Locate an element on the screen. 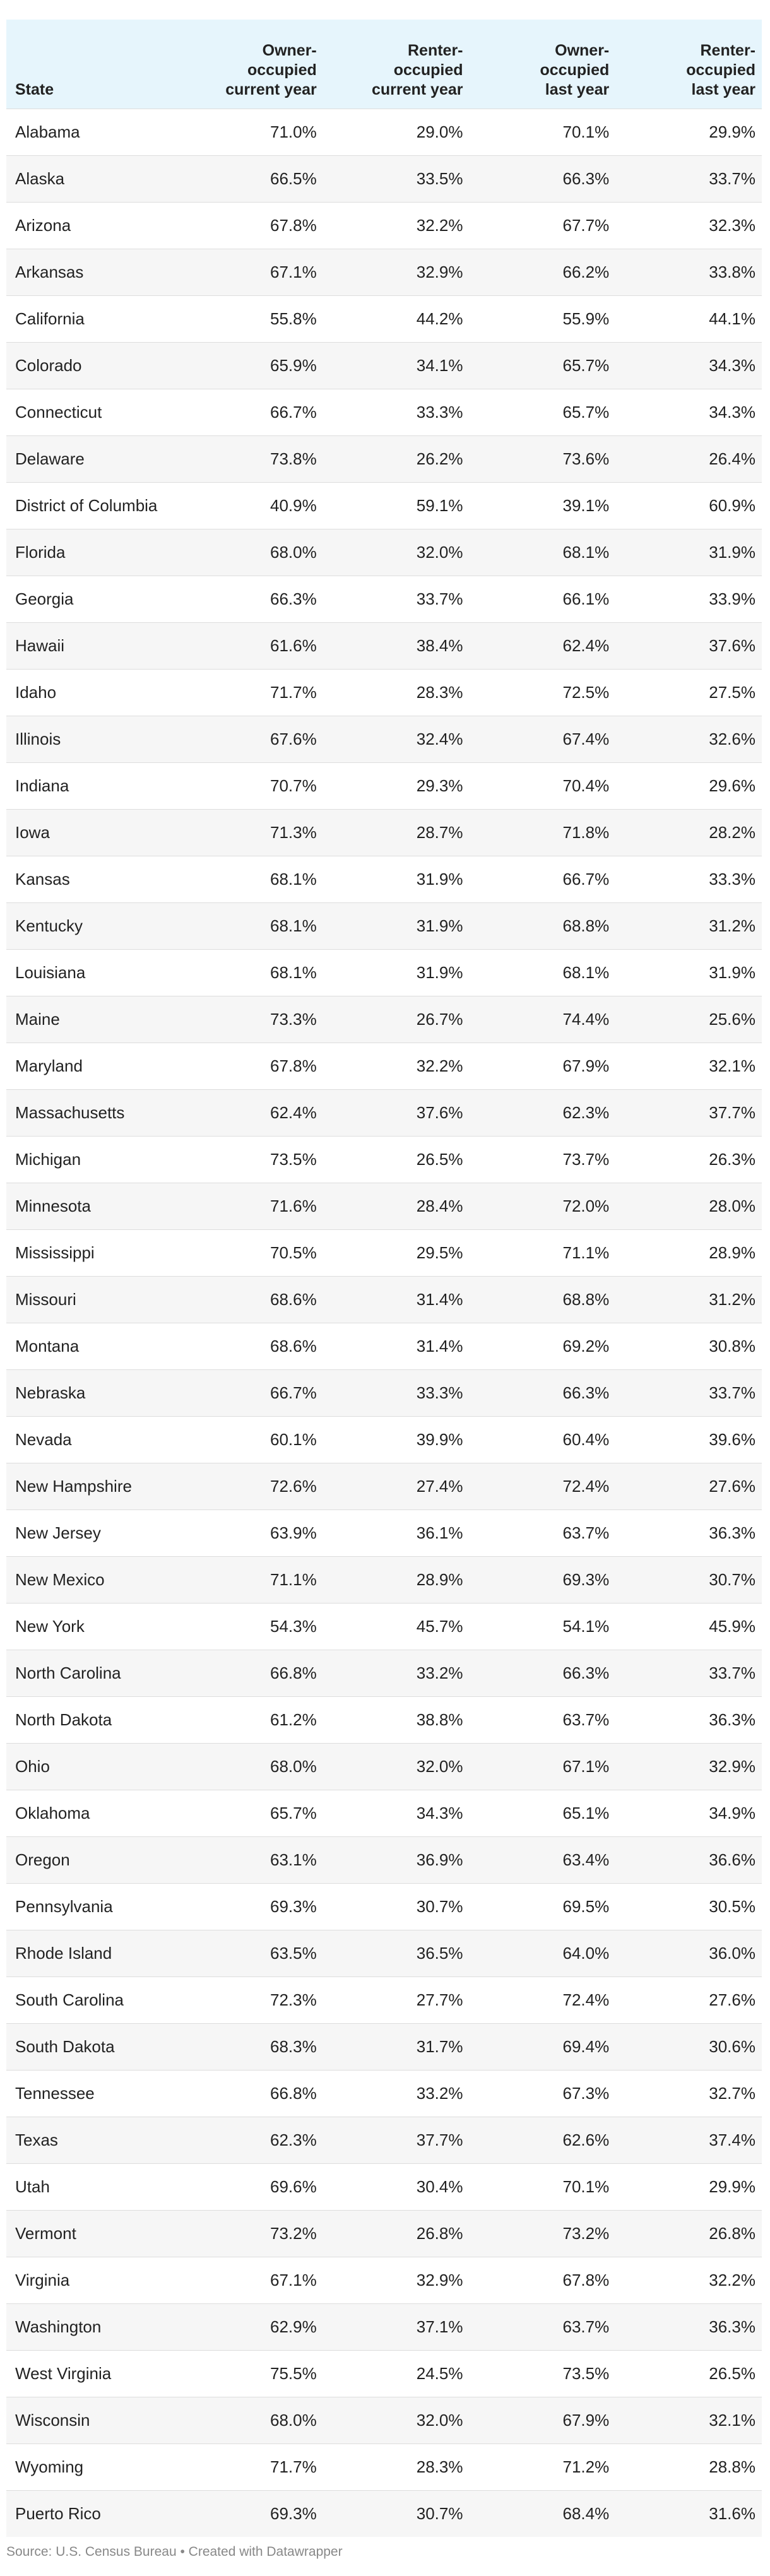 The width and height of the screenshot is (770, 2576). value-cell: 37.6% is located at coordinates (688, 646).